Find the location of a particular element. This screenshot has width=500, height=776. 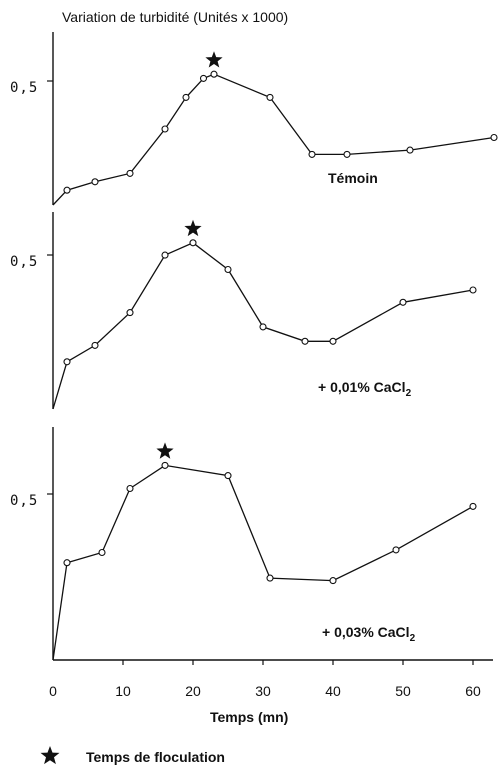

legend-star-icon is located at coordinates (50, 755).